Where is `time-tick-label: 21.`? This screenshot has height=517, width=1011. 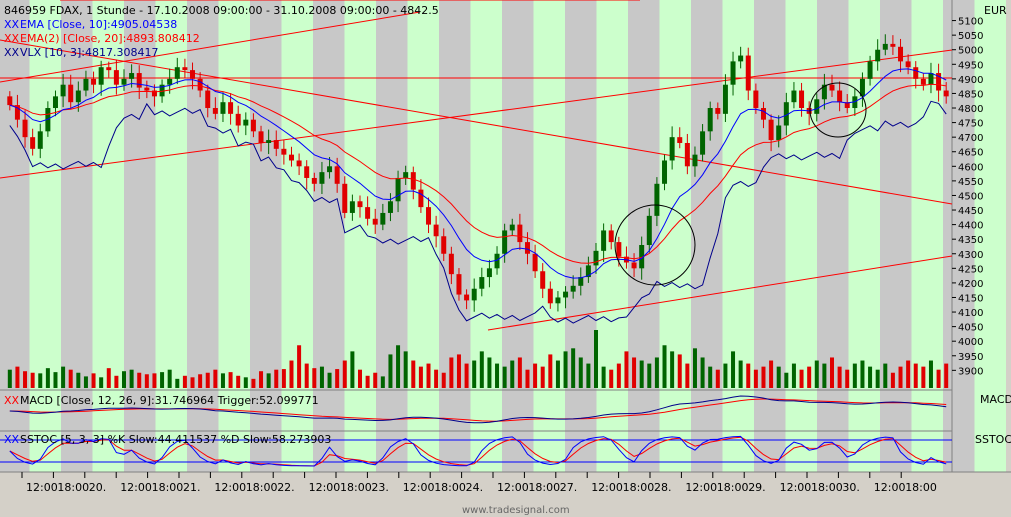
time-tick-label: 21. is located at coordinates (192, 487).